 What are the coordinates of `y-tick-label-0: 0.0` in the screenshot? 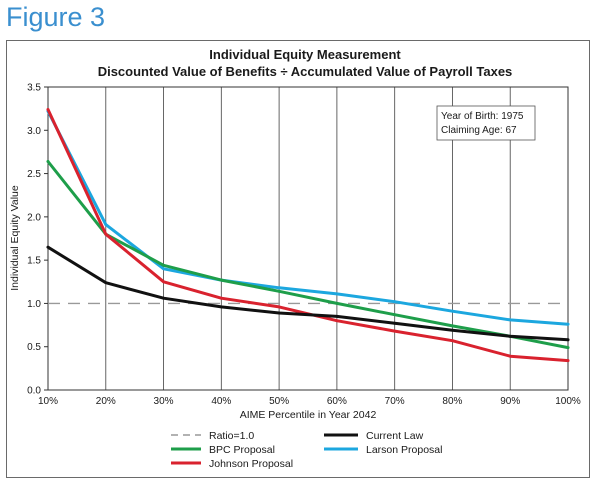 It's located at (34, 391).